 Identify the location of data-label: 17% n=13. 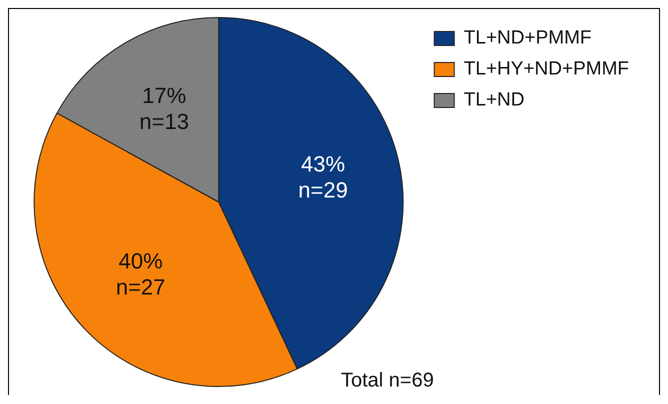
(164, 108).